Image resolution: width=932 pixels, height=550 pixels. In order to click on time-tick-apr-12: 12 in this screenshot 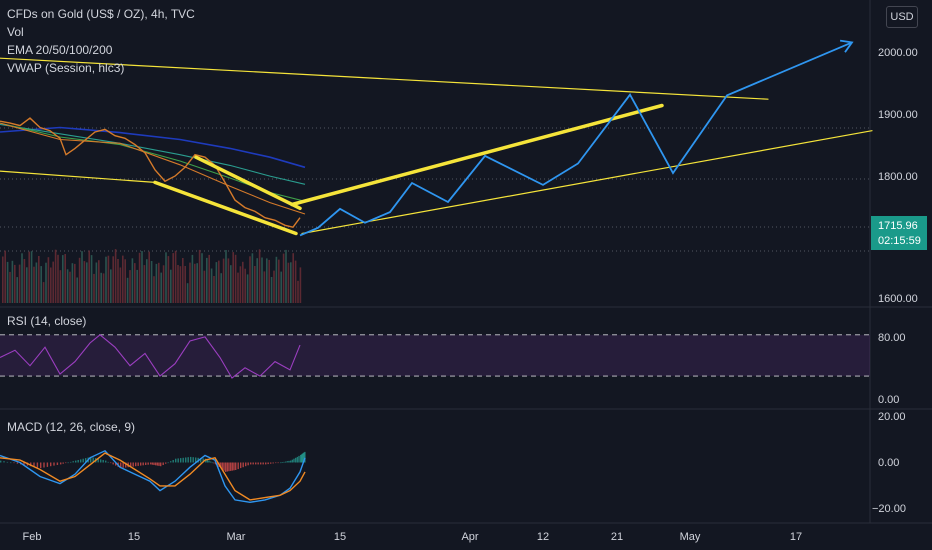, I will do `click(543, 537)`.